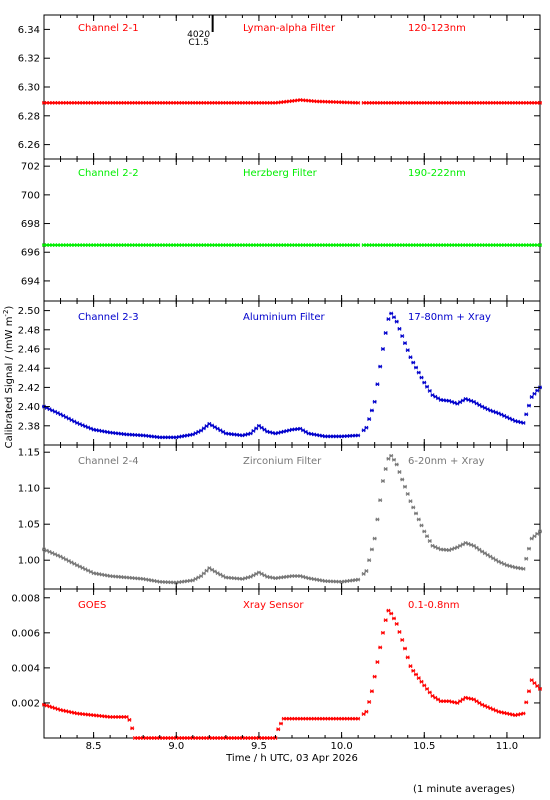  I want to click on y-axis-title: Calibrated Signal / (mW m-2), so click(8, 377).